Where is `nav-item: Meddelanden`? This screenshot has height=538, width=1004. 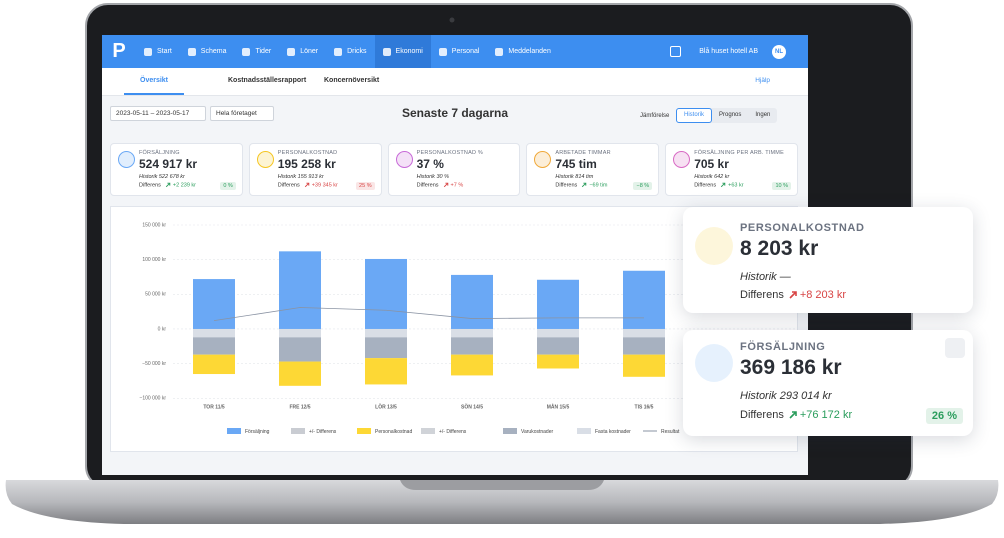 nav-item: Meddelanden is located at coordinates (522, 51).